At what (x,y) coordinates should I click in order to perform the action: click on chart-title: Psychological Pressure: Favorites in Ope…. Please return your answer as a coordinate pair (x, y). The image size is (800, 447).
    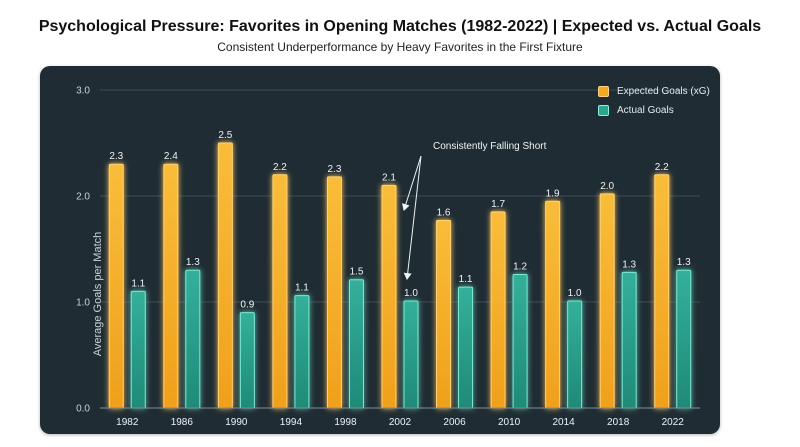
    Looking at the image, I should click on (400, 26).